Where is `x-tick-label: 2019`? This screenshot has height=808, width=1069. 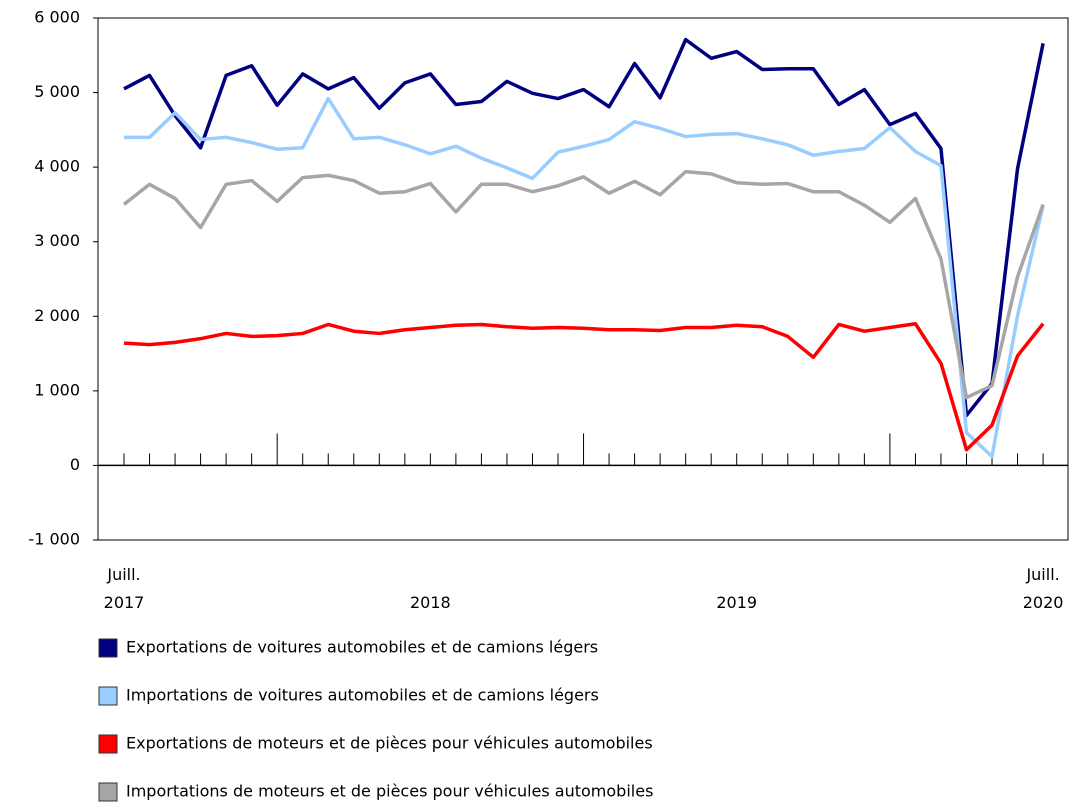
x-tick-label: 2019 is located at coordinates (736, 602).